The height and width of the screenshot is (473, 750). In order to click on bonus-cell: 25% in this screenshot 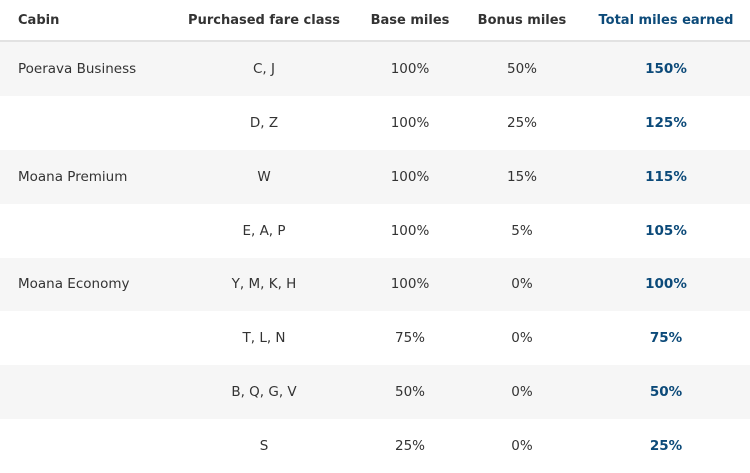, I will do `click(521, 122)`.